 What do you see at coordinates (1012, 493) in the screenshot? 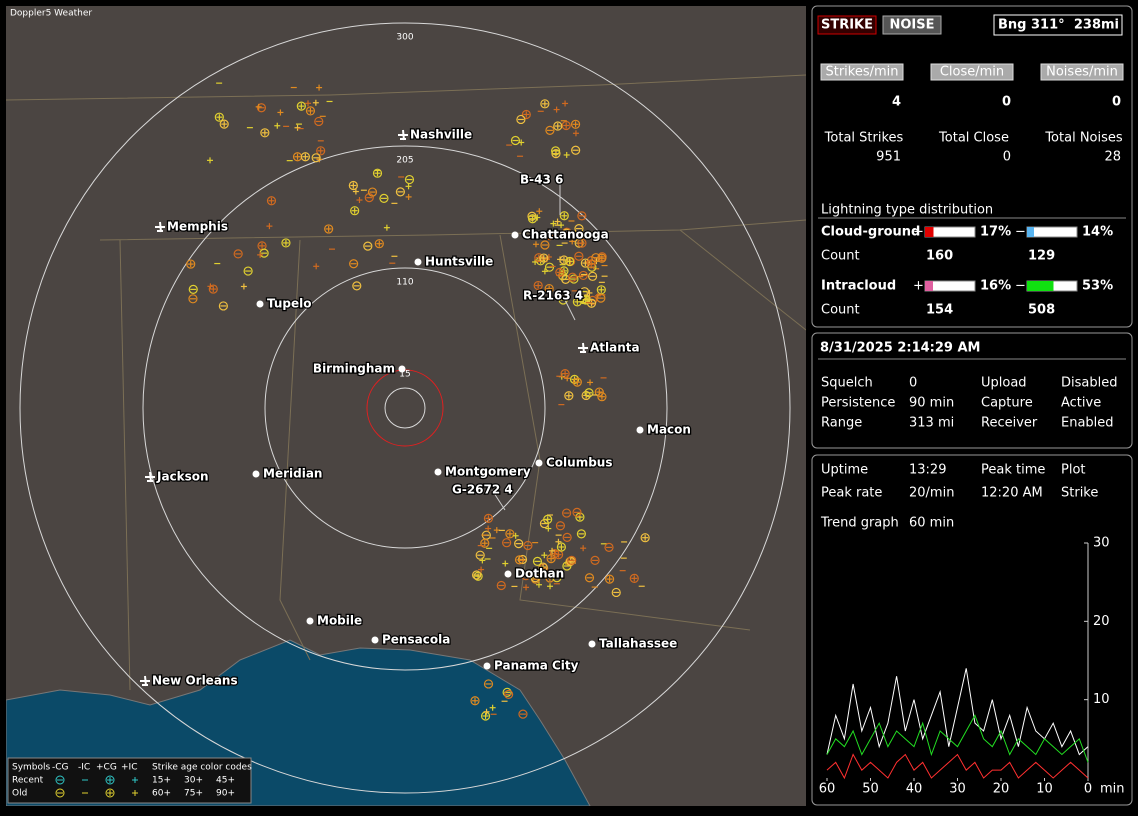
I see `stat-text: 12:20 AM` at bounding box center [1012, 493].